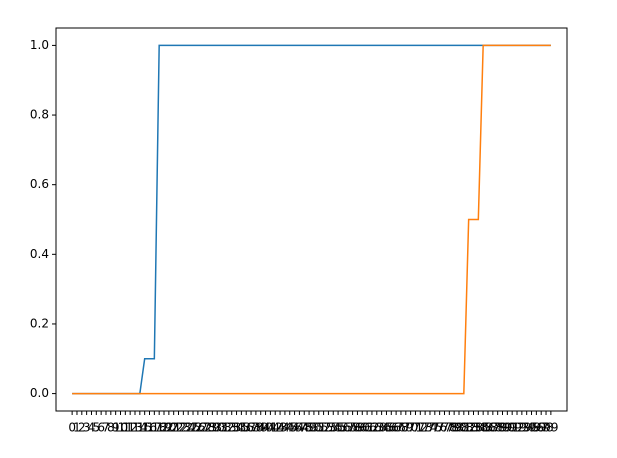  Describe the element at coordinates (270, 428) in the screenshot. I see `x-tick-label: 41` at that location.